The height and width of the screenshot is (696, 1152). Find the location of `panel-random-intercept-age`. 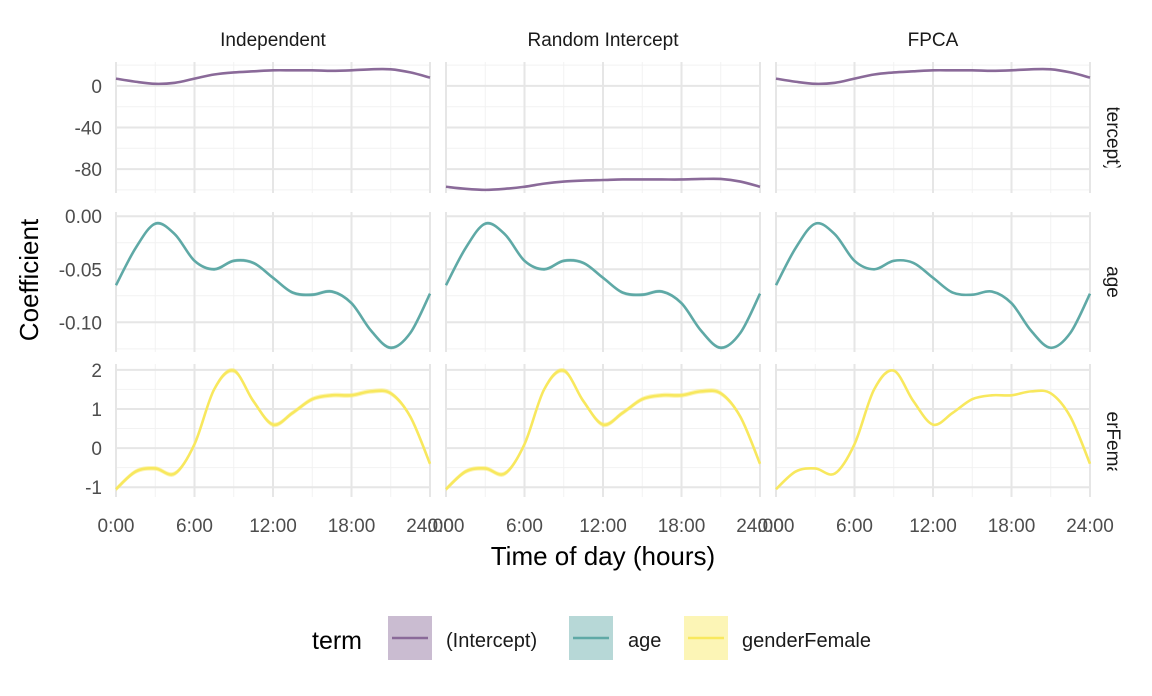

panel-random-intercept-age is located at coordinates (603, 282).